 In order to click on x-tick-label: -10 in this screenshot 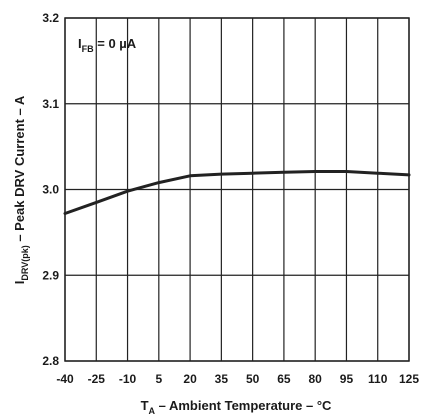, I will do `click(128, 379)`.